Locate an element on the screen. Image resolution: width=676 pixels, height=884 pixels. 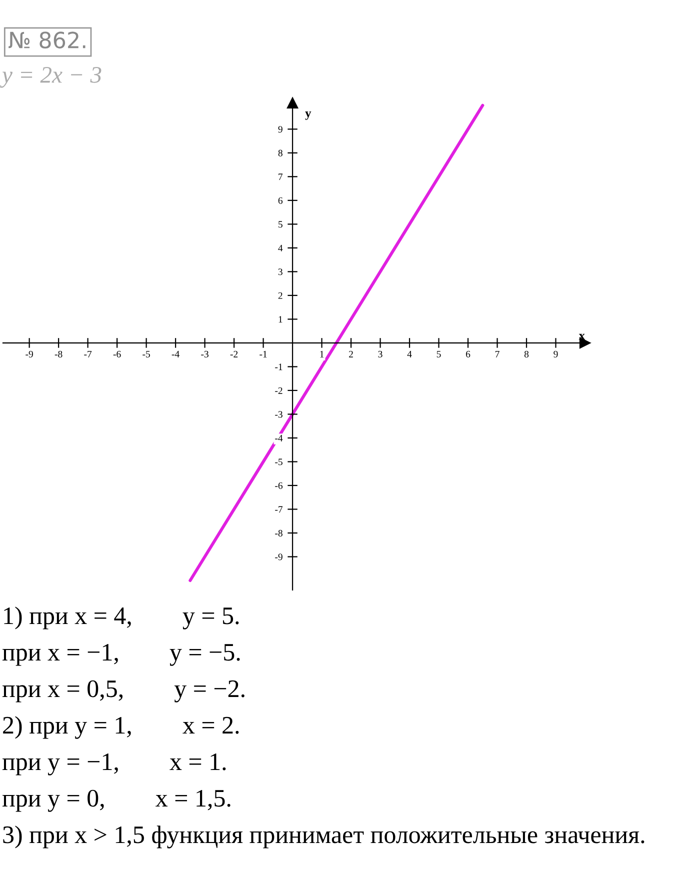
y-tick-label: -7 is located at coordinates (279, 509).